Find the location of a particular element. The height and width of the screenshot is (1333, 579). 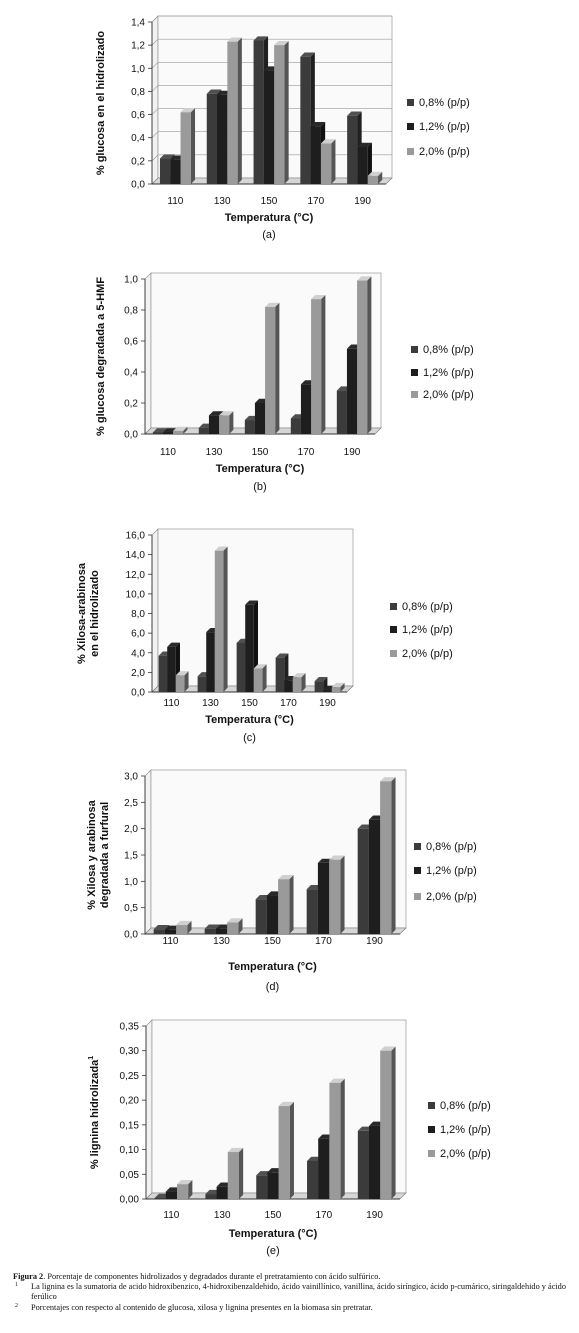

x-axis-title: Temperatura (°C) is located at coordinates (269, 218).